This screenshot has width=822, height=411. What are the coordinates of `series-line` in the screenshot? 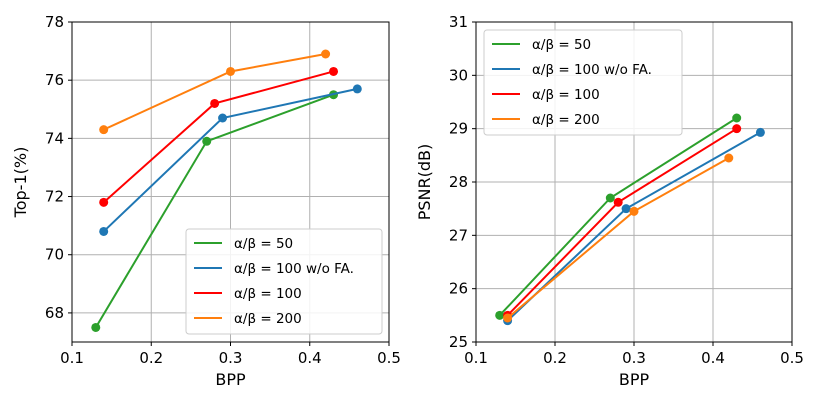 It's located at (214, 92).